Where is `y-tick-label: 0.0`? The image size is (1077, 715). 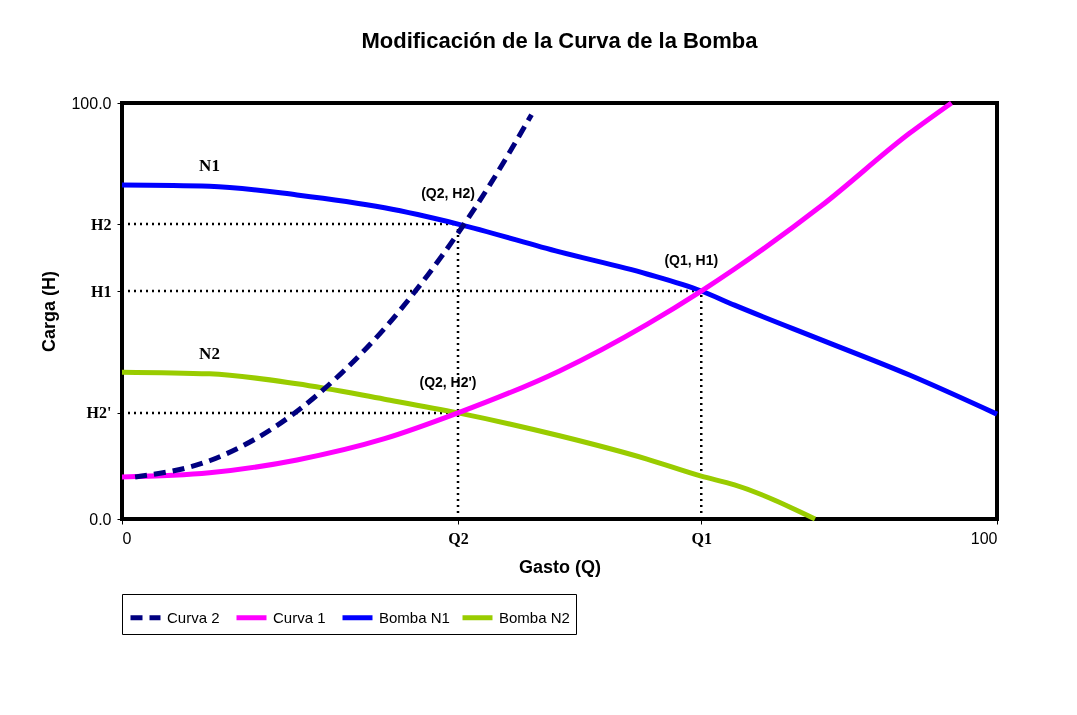
y-tick-label: 0.0 is located at coordinates (100, 519).